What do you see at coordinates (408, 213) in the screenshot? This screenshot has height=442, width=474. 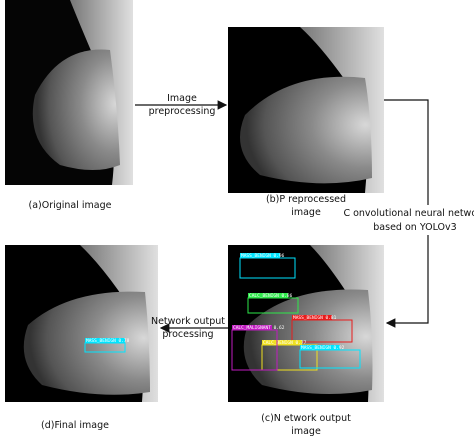 I see `arrow-label: C onvolutional neural network` at bounding box center [408, 213].